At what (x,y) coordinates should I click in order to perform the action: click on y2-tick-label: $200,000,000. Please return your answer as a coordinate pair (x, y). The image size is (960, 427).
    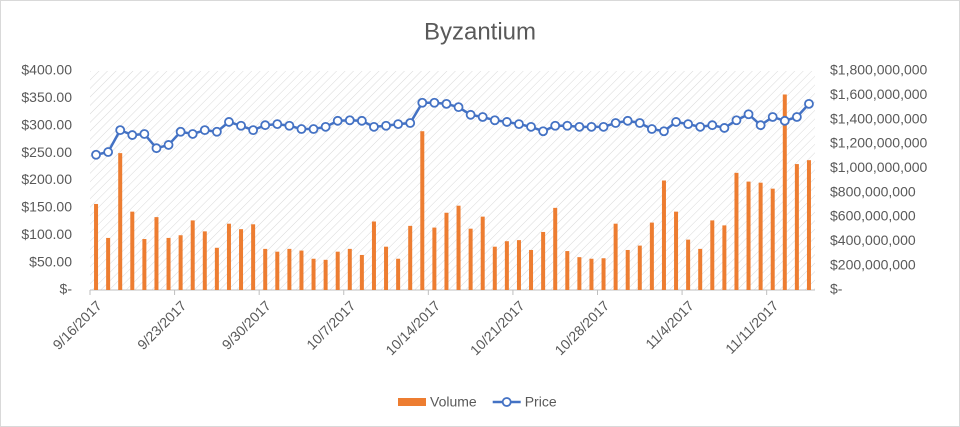
    Looking at the image, I should click on (873, 264).